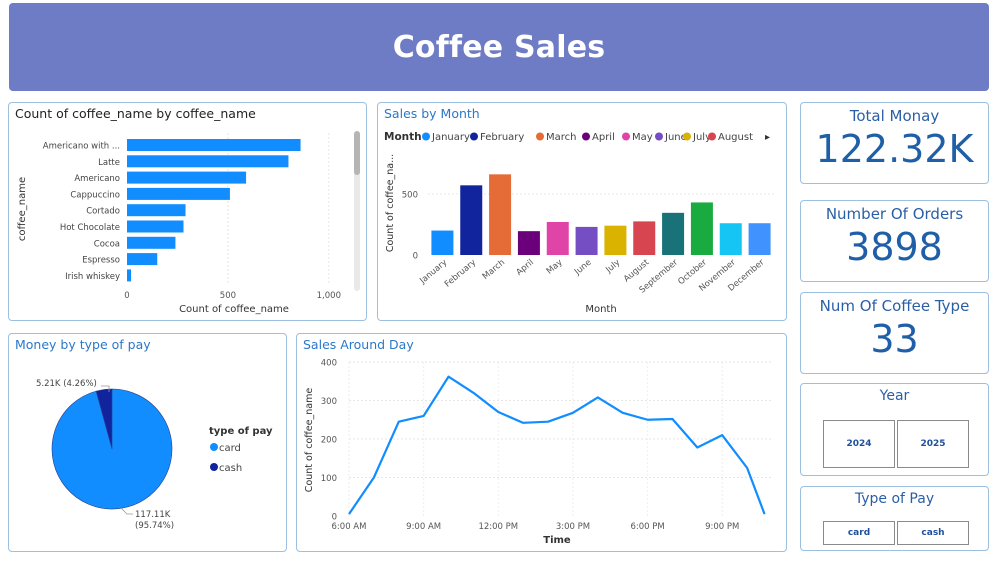  I want to click on month-legend-label: January, so click(450, 137).